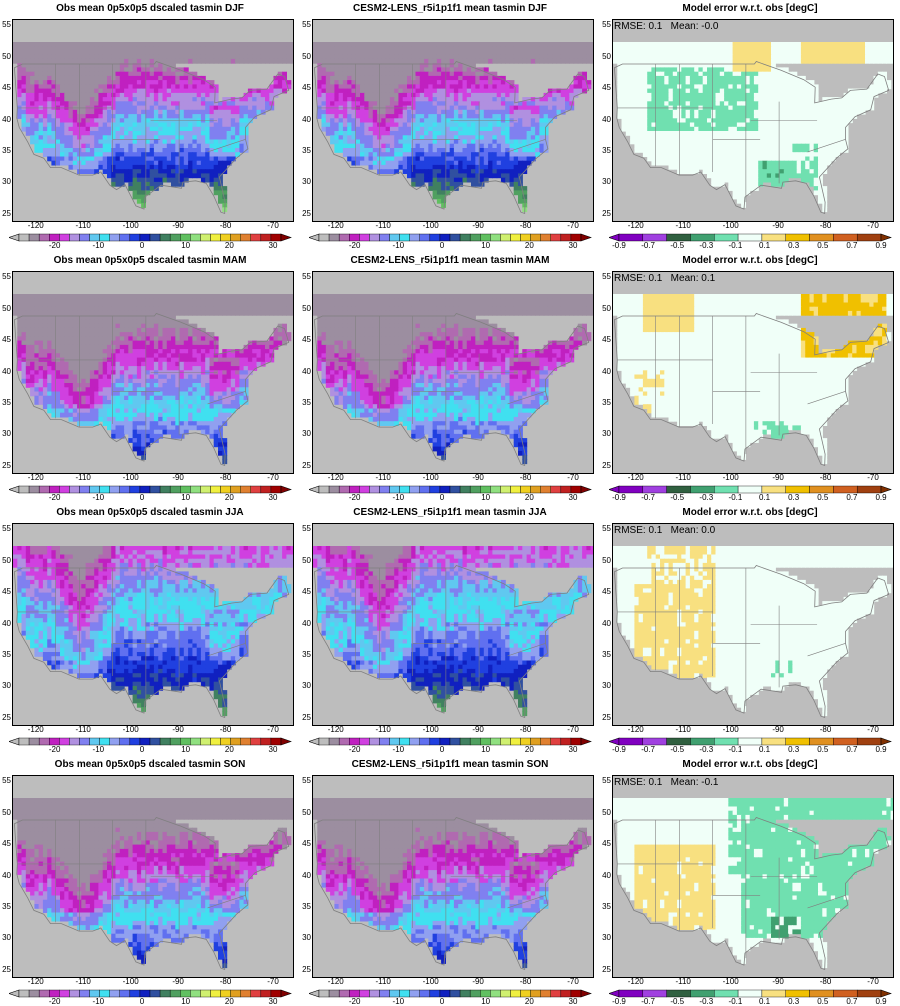 The height and width of the screenshot is (1006, 900). Describe the element at coordinates (142, 749) in the screenshot. I see `colorbar-tick-label: 0` at that location.